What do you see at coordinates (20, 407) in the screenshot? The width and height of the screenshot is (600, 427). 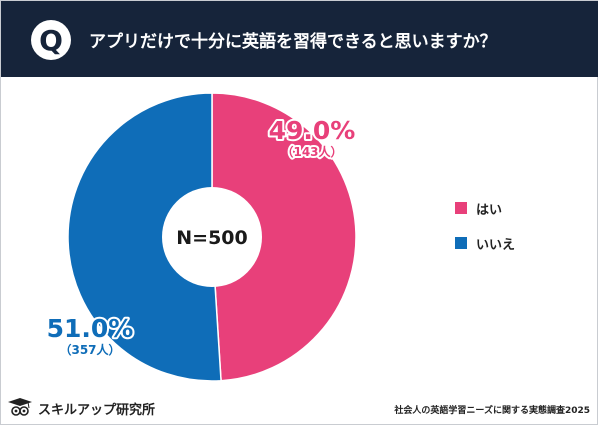 I see `owl-graduate-icon` at bounding box center [20, 407].